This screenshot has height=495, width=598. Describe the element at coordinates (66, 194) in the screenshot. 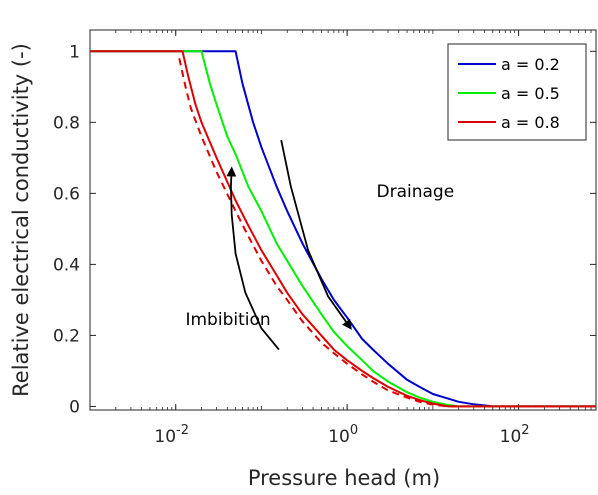

I see `y-tick-label: 0.6` at that location.